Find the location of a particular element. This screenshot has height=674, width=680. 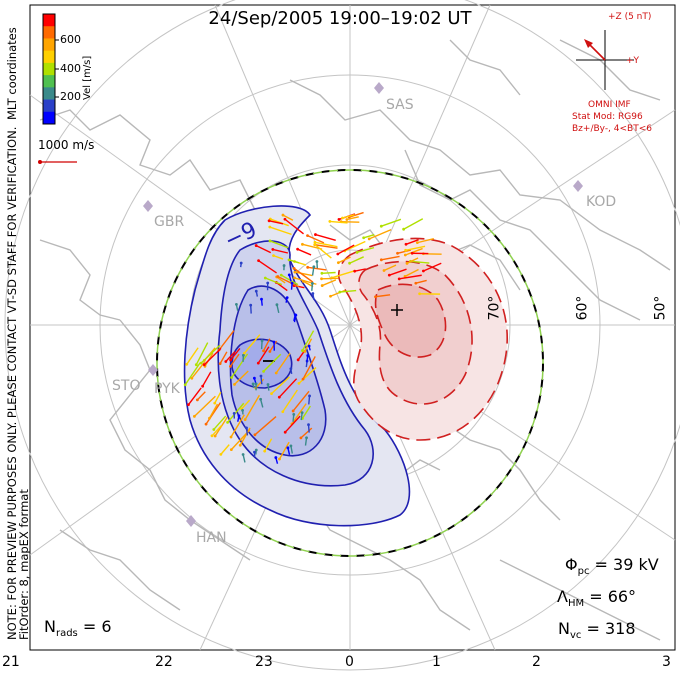

stat-n-vc-value: = 318 is located at coordinates (608, 628).